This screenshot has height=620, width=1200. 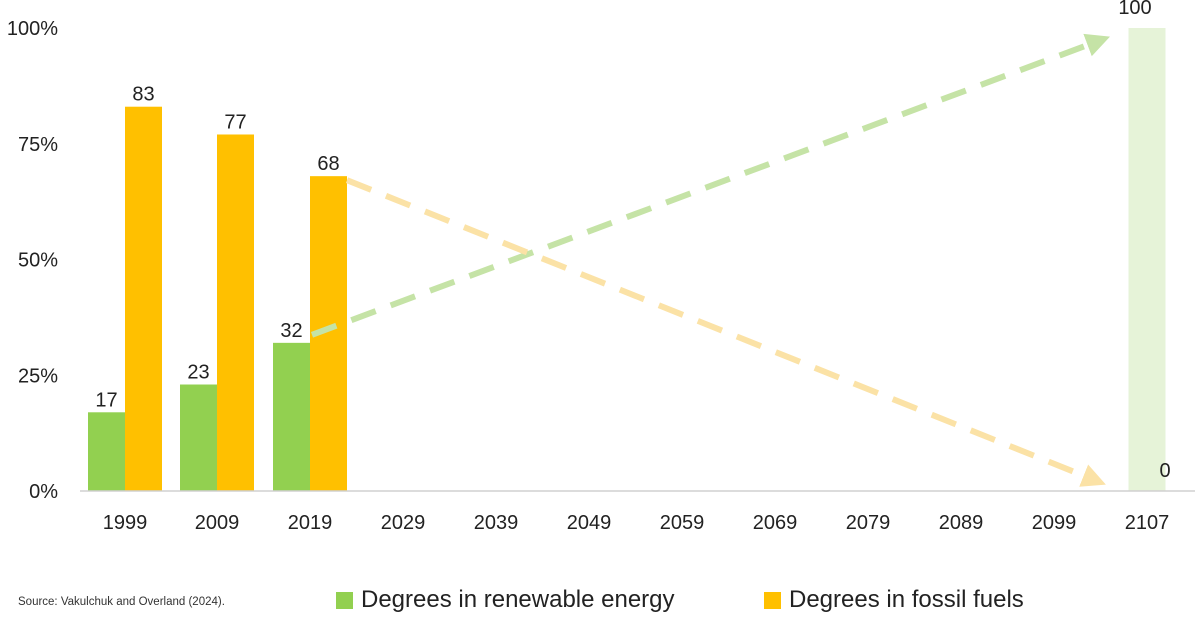 I want to click on y-tick-label: 25%, so click(x=38, y=376).